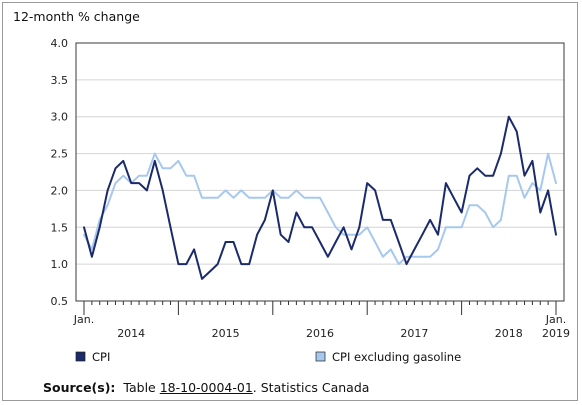 The width and height of the screenshot is (582, 405). Describe the element at coordinates (101, 357) in the screenshot. I see `legend-label: CPI` at that location.